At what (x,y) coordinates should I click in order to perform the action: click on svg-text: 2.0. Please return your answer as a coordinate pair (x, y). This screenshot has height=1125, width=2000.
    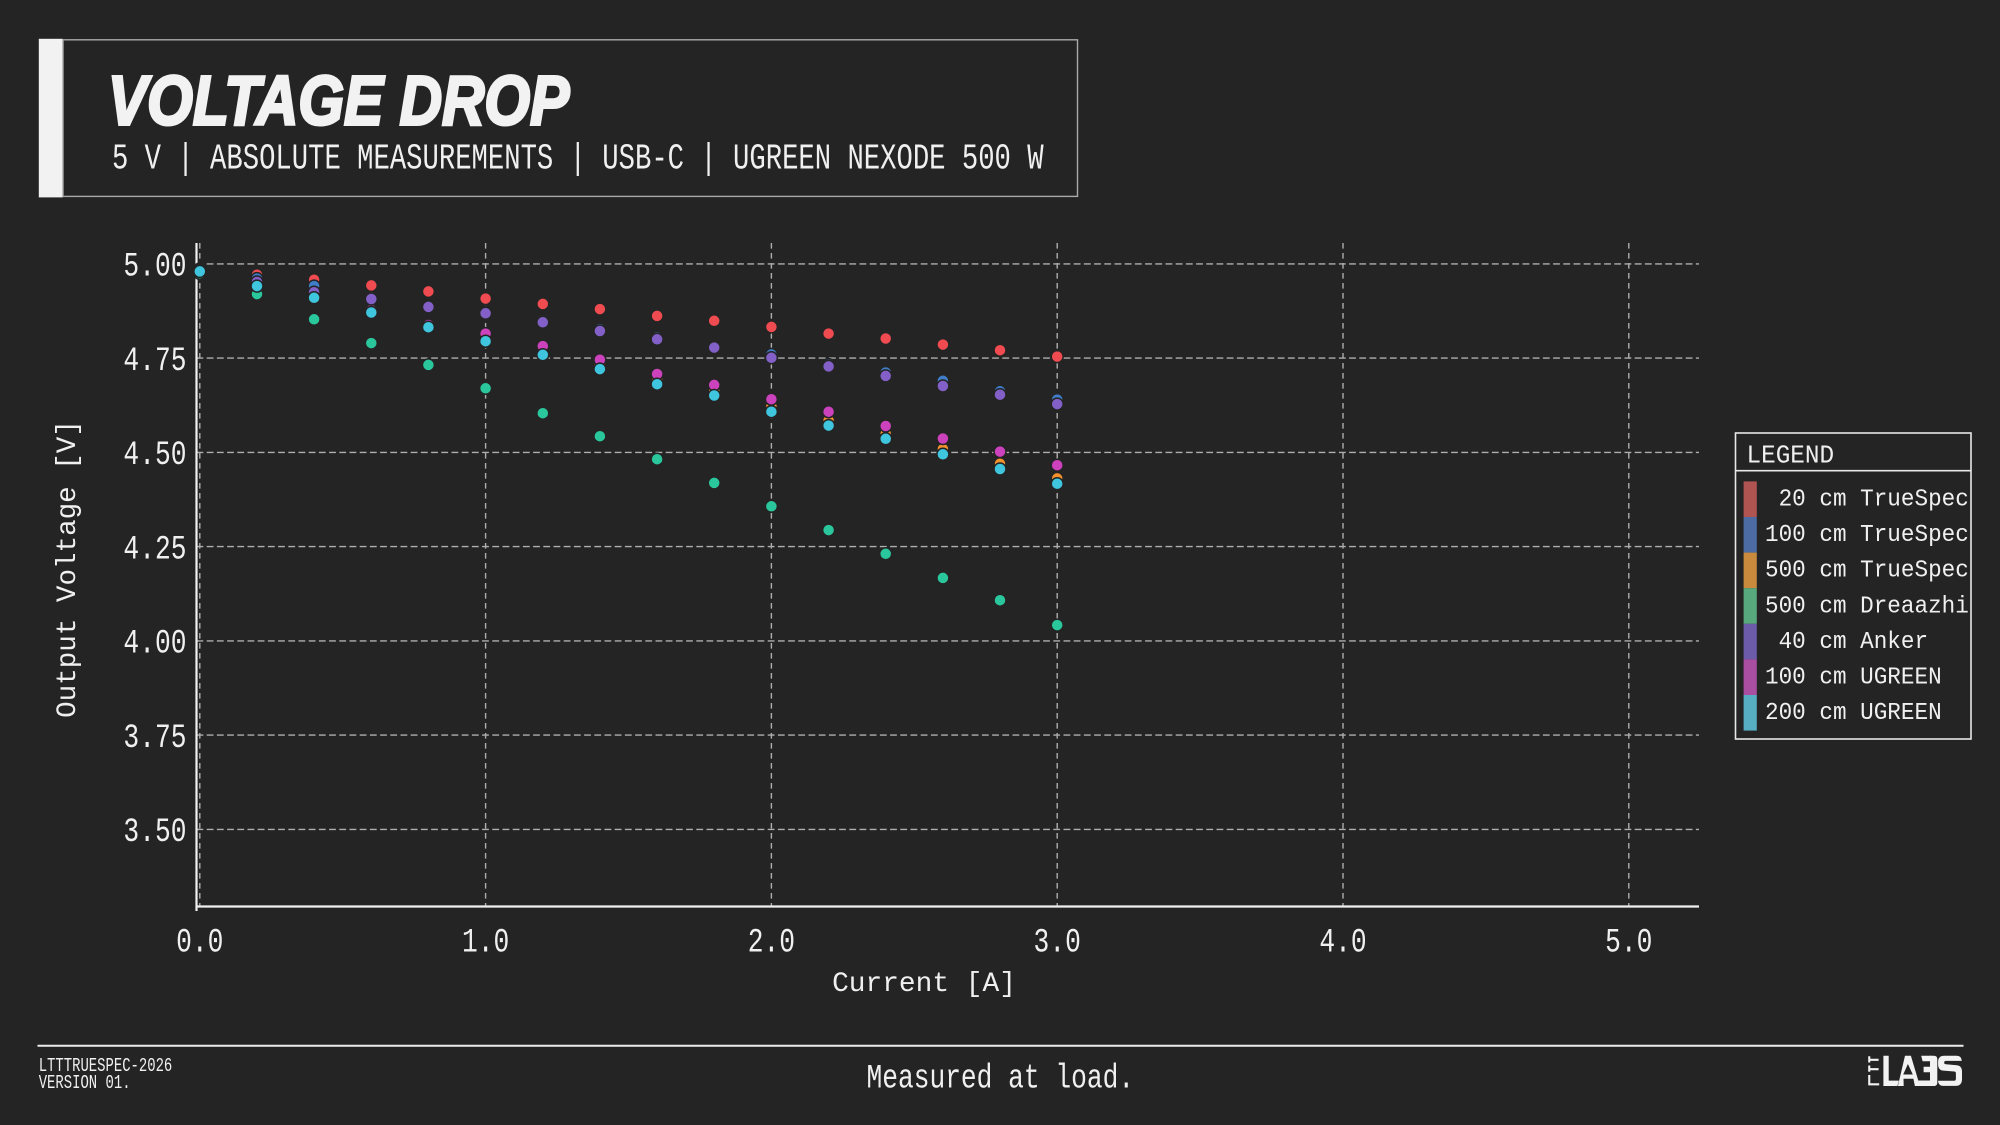
    Looking at the image, I should click on (771, 944).